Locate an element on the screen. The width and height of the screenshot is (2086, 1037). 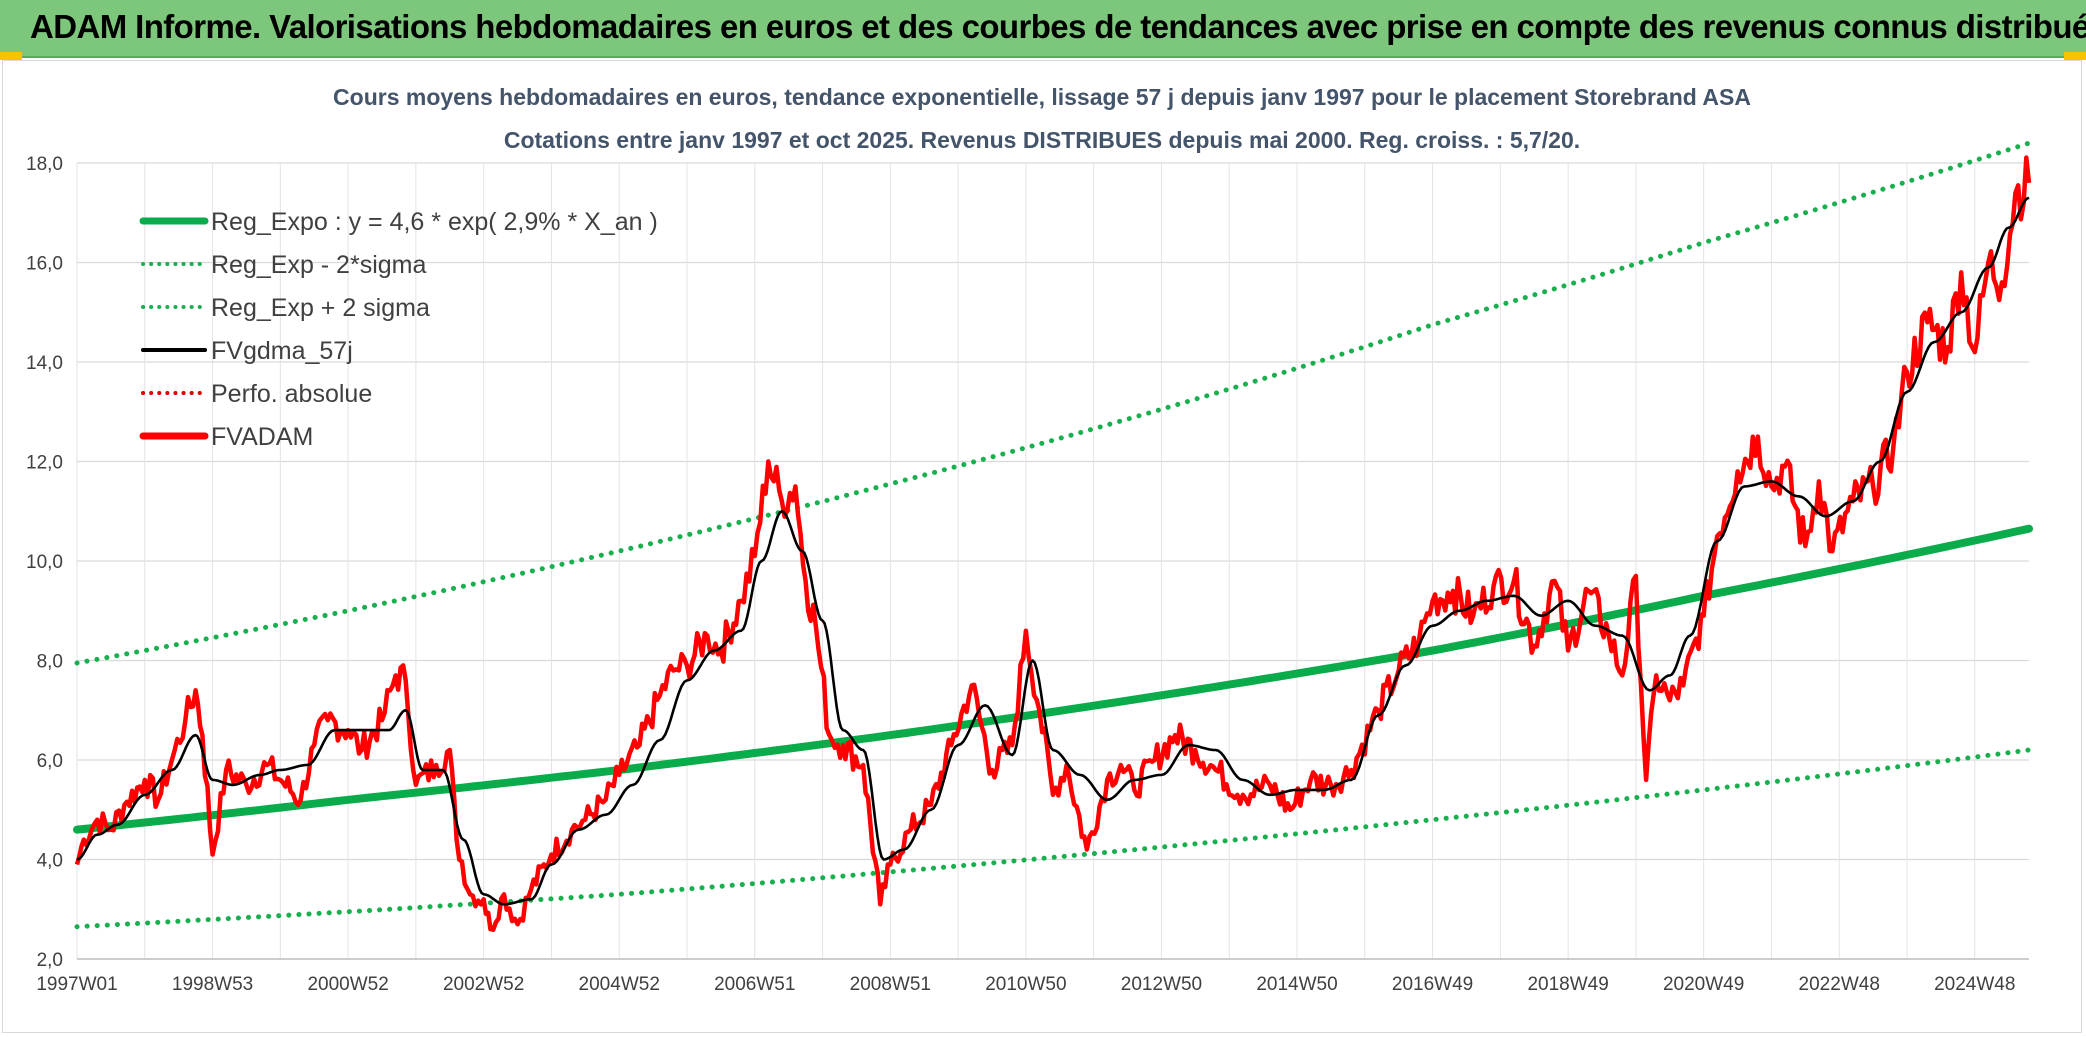
x-tick-label: 2006W51 is located at coordinates (754, 984).